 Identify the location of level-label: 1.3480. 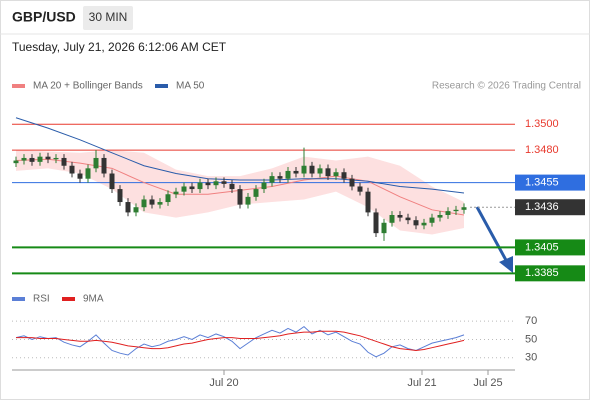
(542, 150).